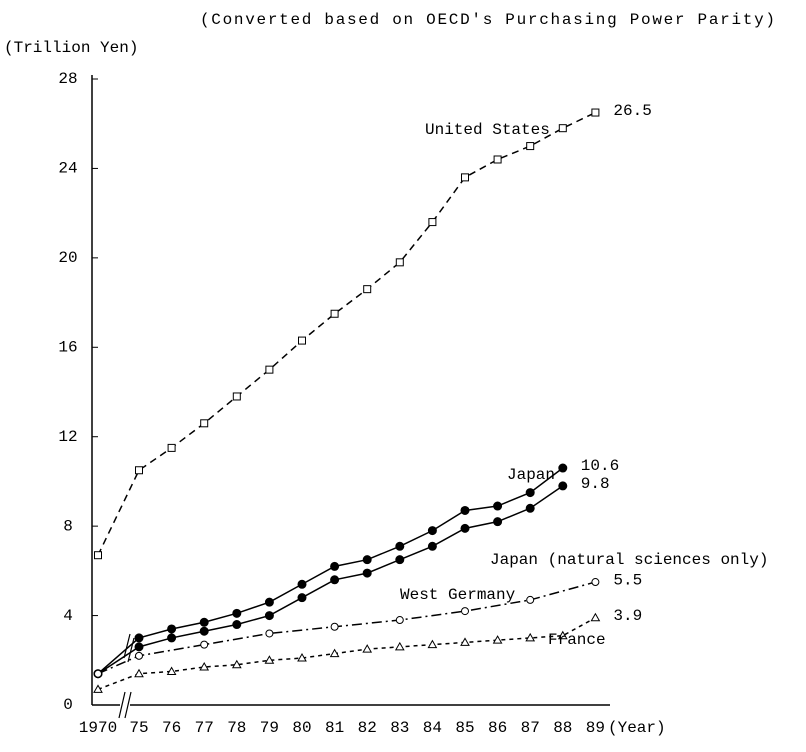 Image resolution: width=806 pixels, height=752 pixels. What do you see at coordinates (68, 526) in the screenshot?
I see `y-tick-label: 8` at bounding box center [68, 526].